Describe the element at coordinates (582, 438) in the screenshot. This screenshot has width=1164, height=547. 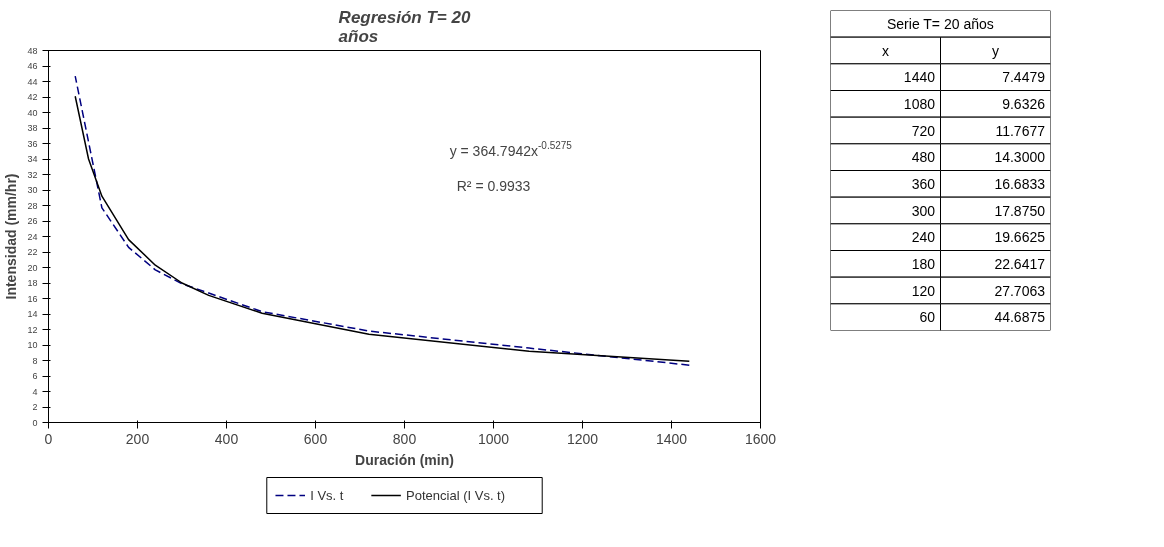
I see `x-tick-label: 1200` at that location.